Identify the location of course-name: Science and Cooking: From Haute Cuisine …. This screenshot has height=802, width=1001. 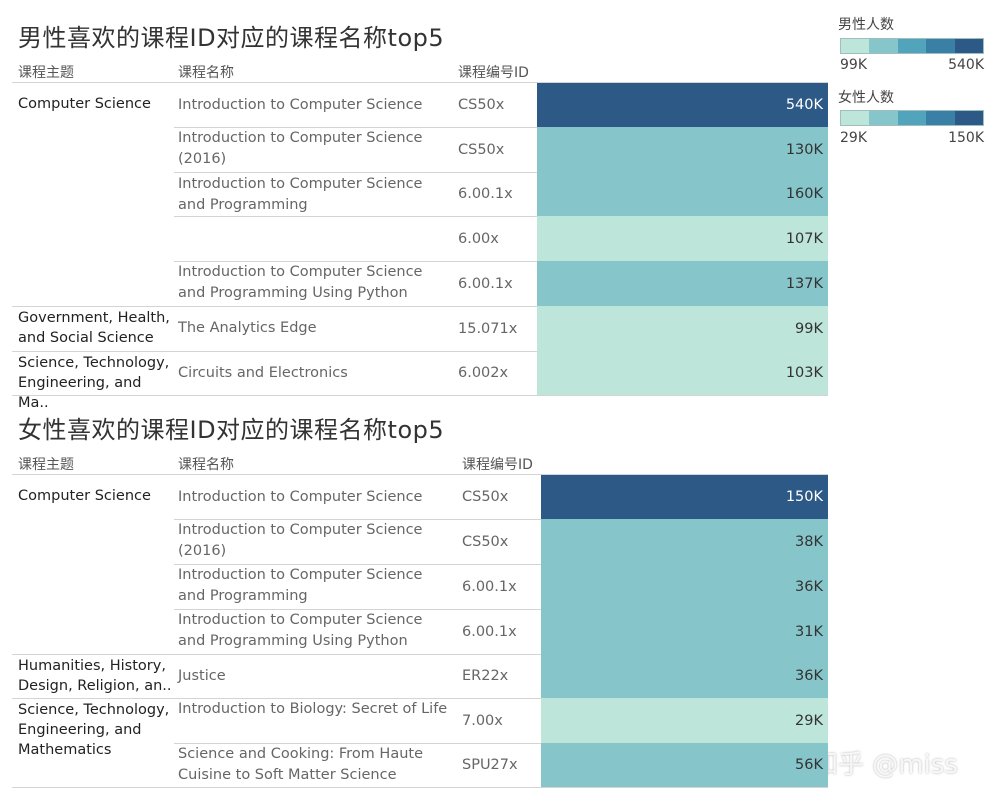
(301, 764).